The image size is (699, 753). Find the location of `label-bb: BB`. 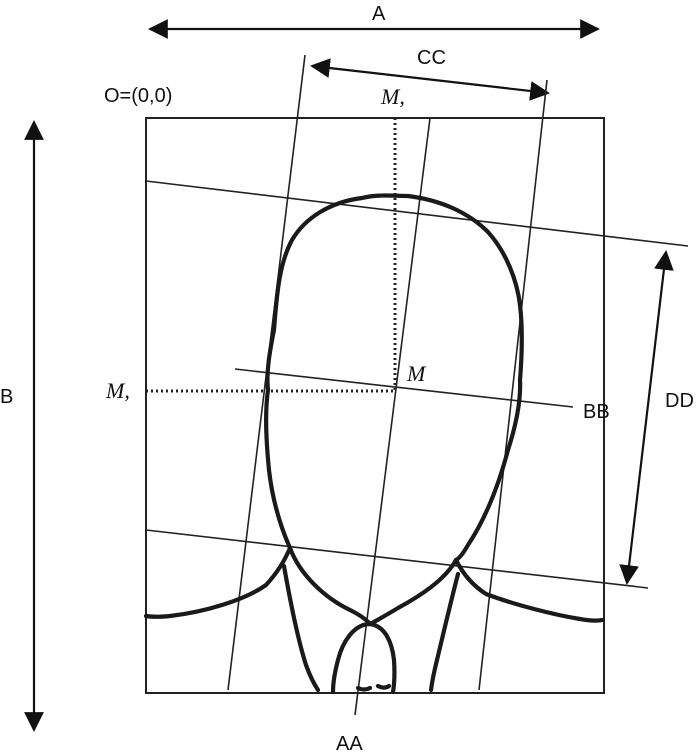

label-bb: BB is located at coordinates (596, 412).